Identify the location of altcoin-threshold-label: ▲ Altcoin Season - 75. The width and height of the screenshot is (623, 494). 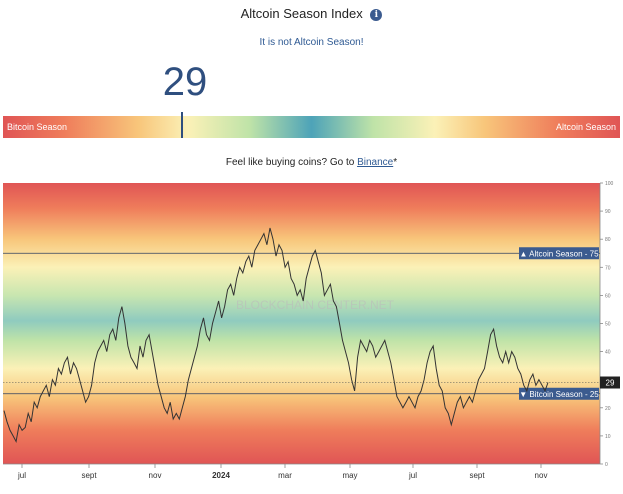
(559, 253).